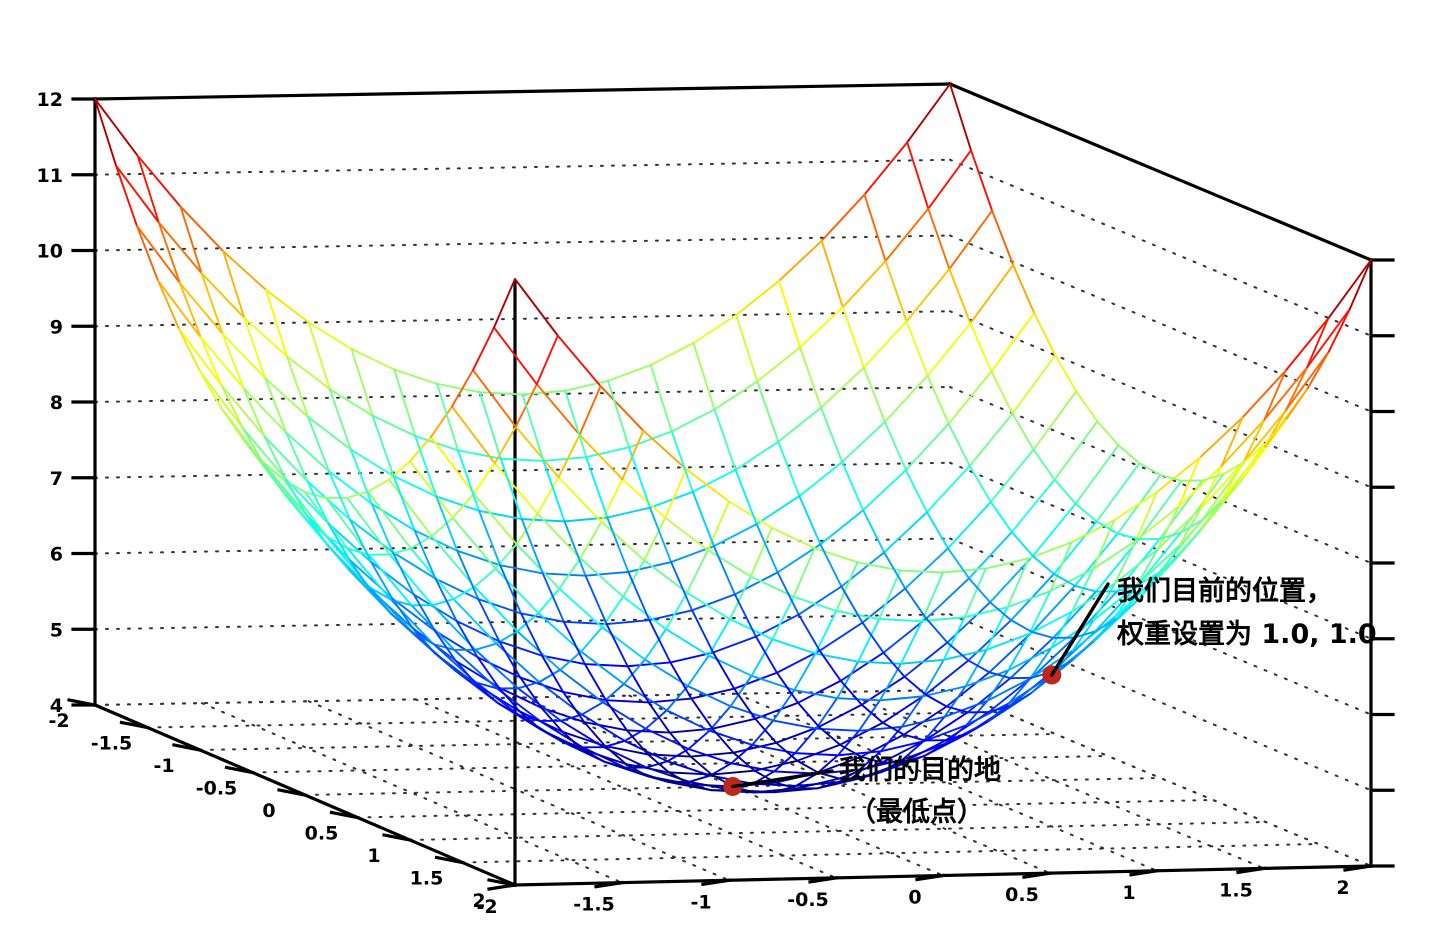 Image resolution: width=1432 pixels, height=946 pixels. Describe the element at coordinates (1022, 895) in the screenshot. I see `y-tick-label-0.5: 0.5` at that location.